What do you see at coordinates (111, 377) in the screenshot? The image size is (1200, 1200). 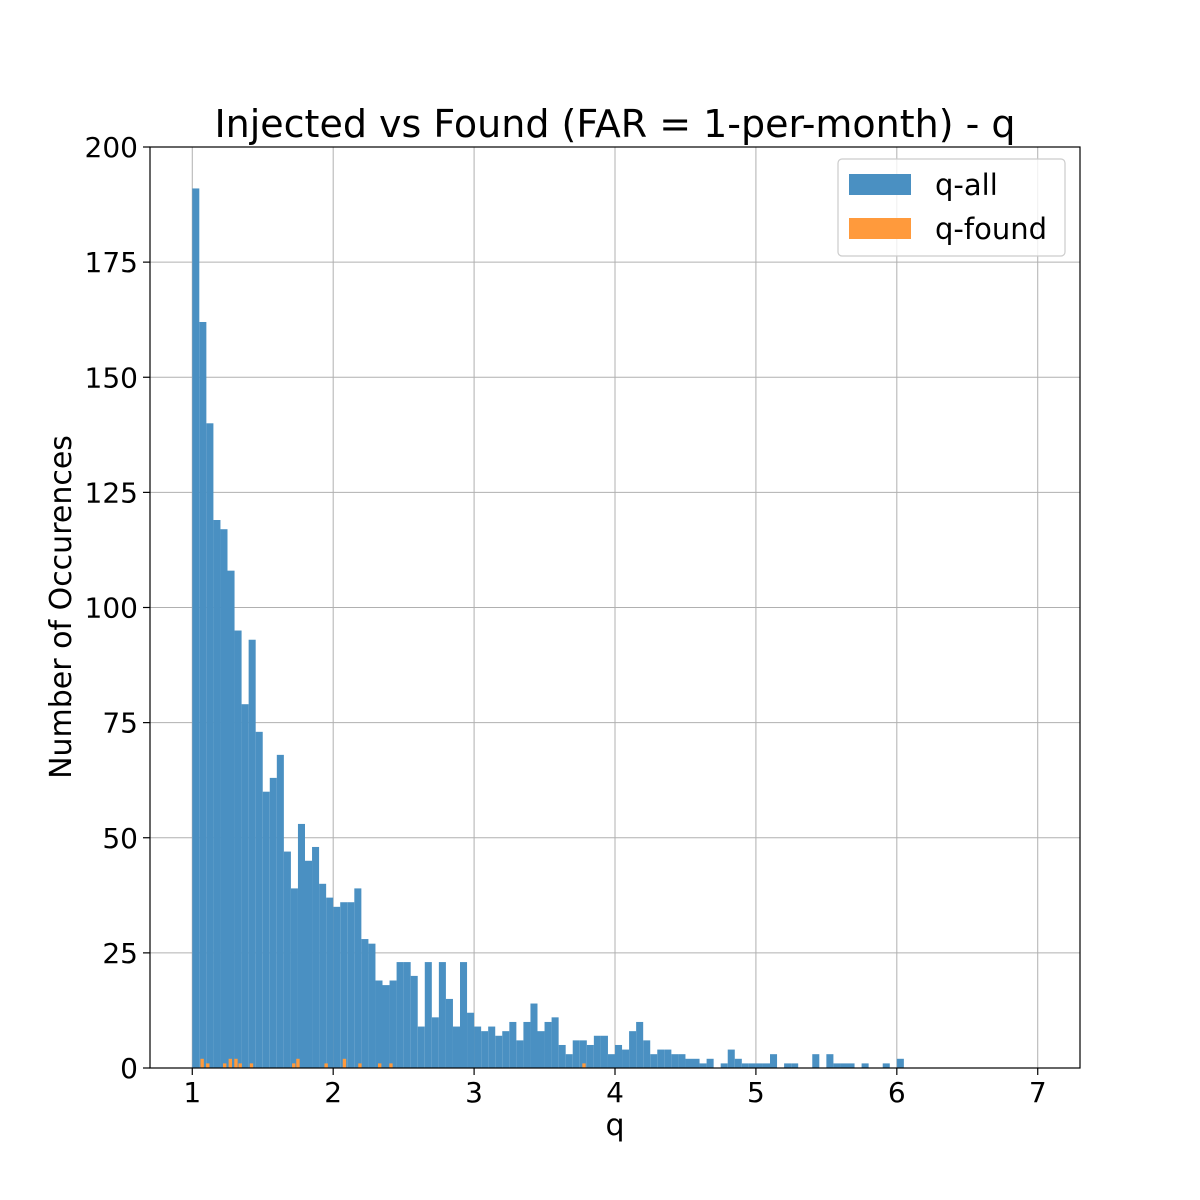 I see `y-tick-label: 150` at bounding box center [111, 377].